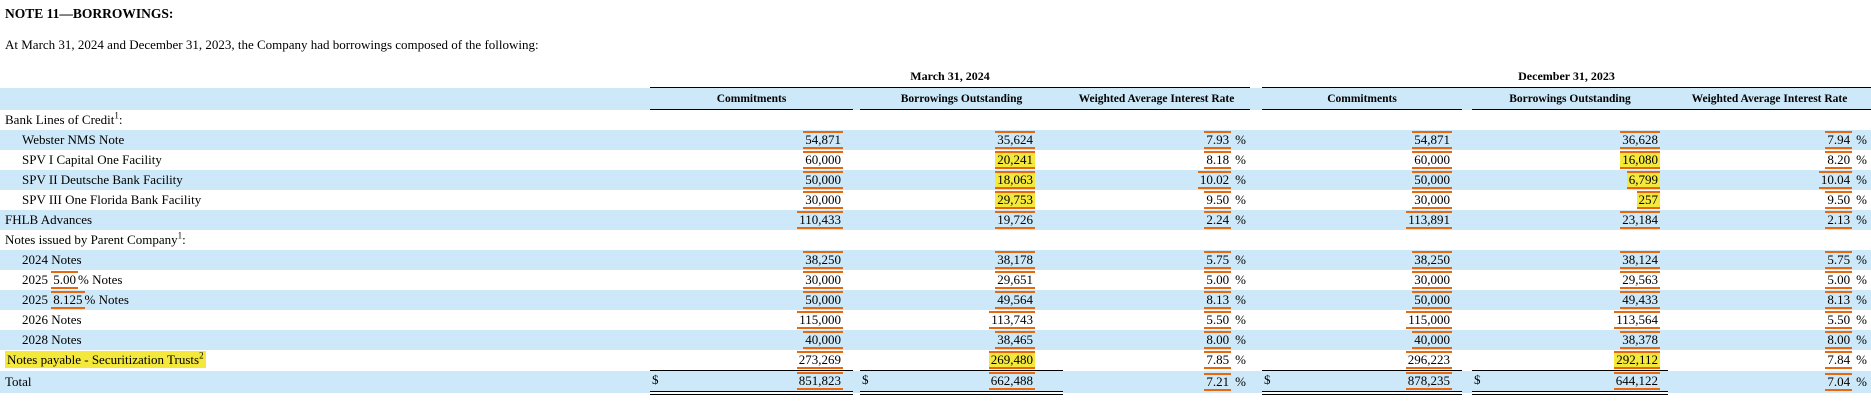 The height and width of the screenshot is (410, 1871). I want to click on tagged-number: 7.04, so click(1839, 381).